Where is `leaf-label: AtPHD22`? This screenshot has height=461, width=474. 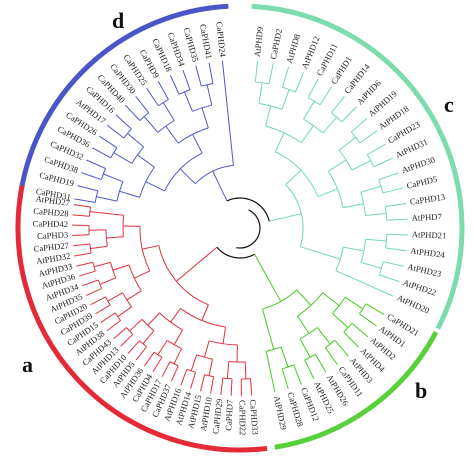 leaf-label: AtPHD22 is located at coordinates (420, 287).